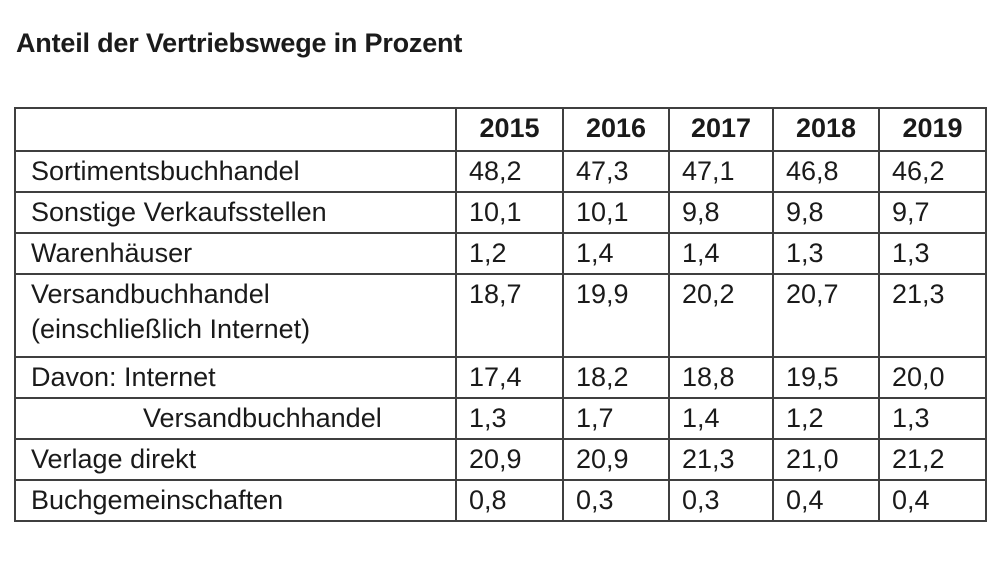  What do you see at coordinates (932, 212) in the screenshot?
I see `value-cell: 9,7` at bounding box center [932, 212].